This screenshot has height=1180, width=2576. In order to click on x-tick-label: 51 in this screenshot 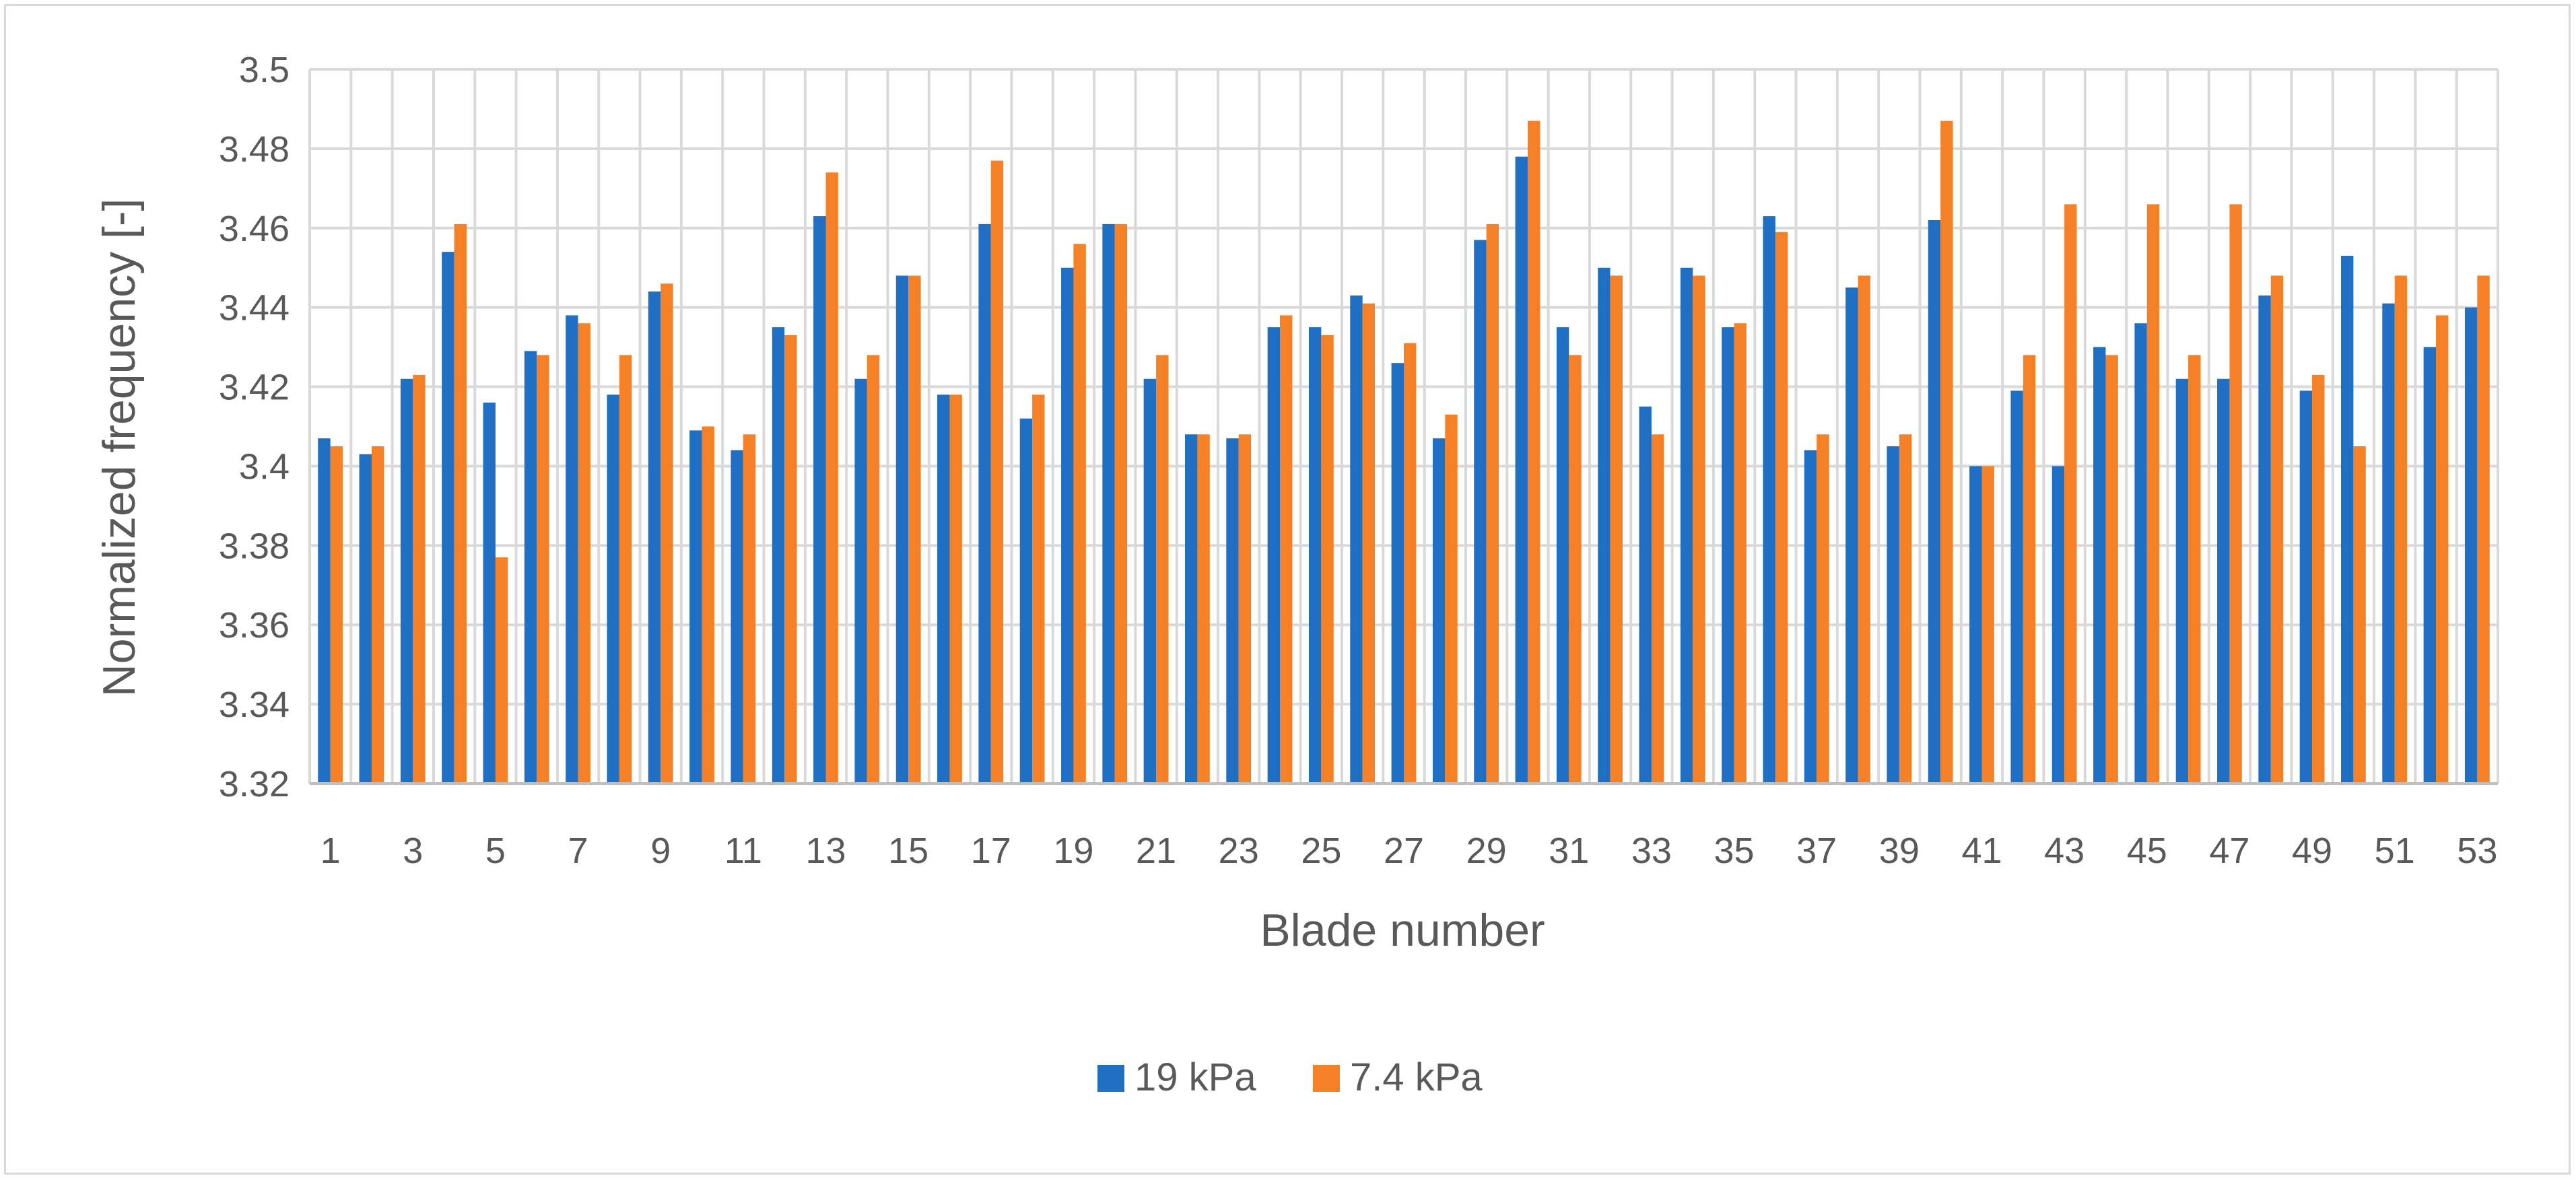, I will do `click(2395, 851)`.